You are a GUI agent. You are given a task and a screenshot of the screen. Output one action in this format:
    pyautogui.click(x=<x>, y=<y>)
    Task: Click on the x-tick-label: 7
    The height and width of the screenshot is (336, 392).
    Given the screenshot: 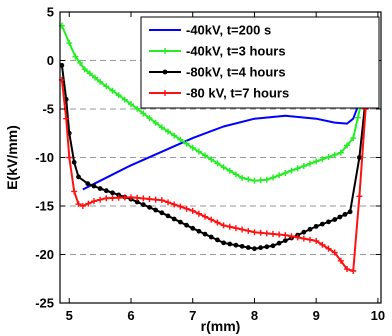 What is the action you would take?
    pyautogui.click(x=192, y=315)
    